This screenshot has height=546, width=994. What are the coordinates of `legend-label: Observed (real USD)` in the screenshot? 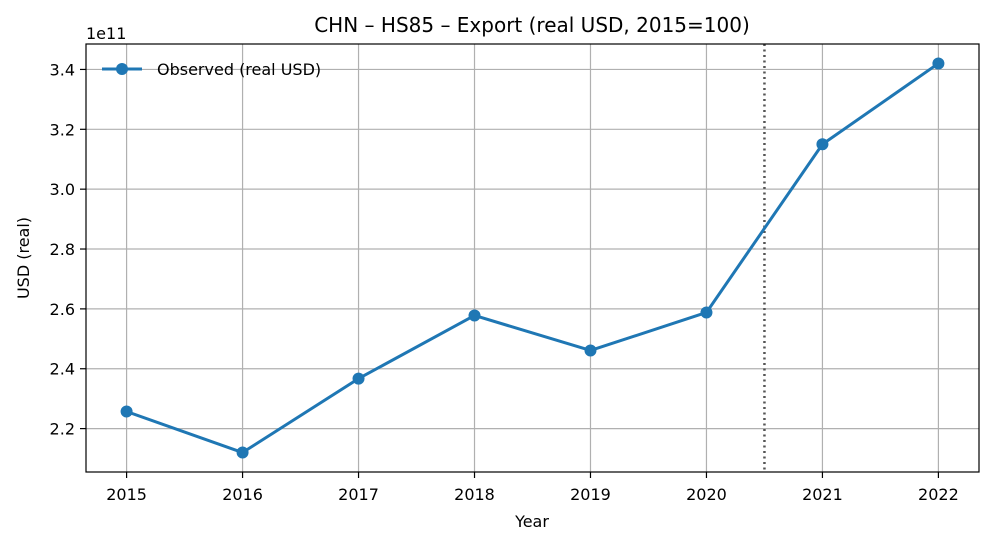 It's located at (239, 69).